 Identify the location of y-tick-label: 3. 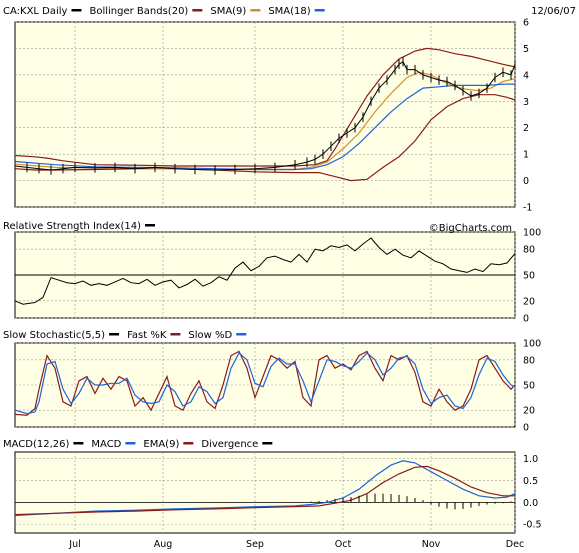
(526, 102).